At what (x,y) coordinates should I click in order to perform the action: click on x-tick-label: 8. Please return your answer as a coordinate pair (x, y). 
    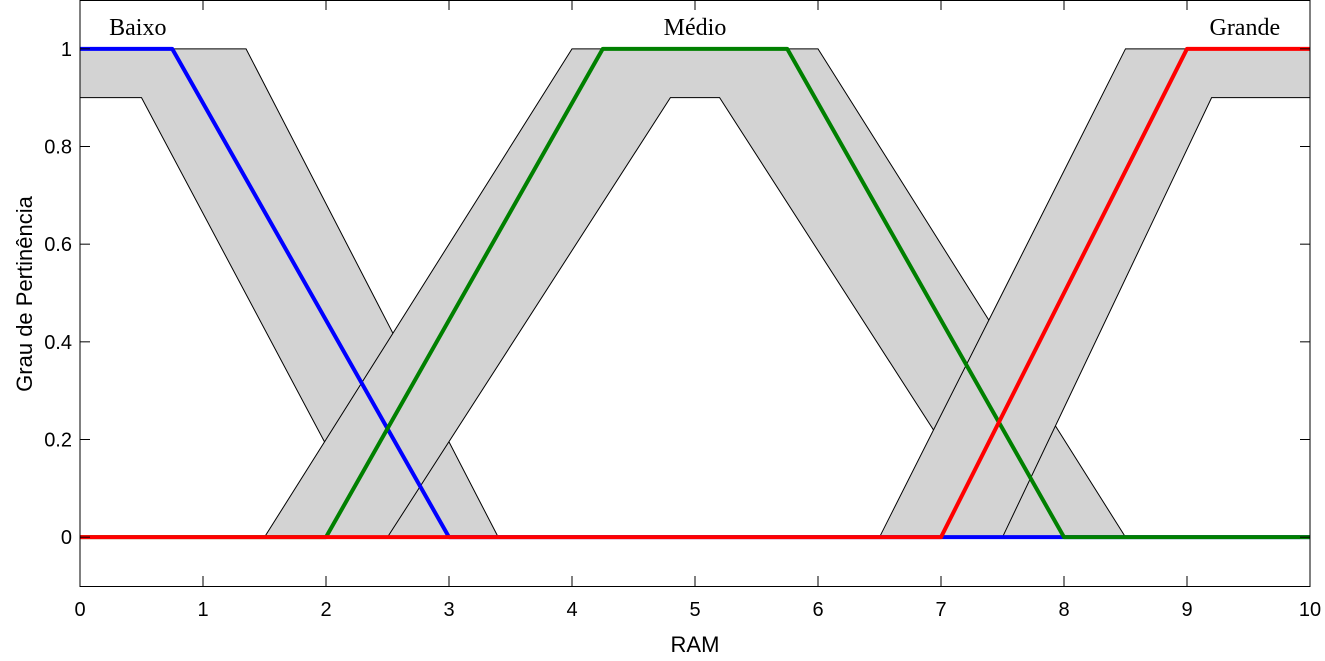
    Looking at the image, I should click on (1063, 610).